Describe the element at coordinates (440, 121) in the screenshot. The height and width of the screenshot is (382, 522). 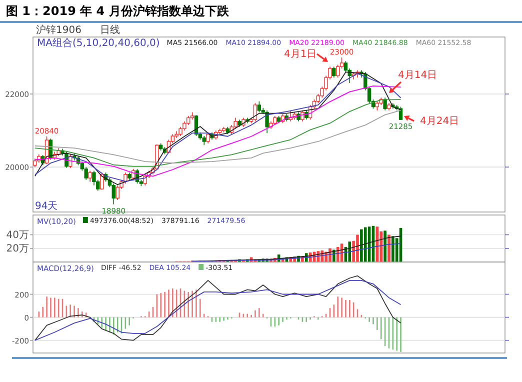
I see `annotation: 4月24日` at that location.